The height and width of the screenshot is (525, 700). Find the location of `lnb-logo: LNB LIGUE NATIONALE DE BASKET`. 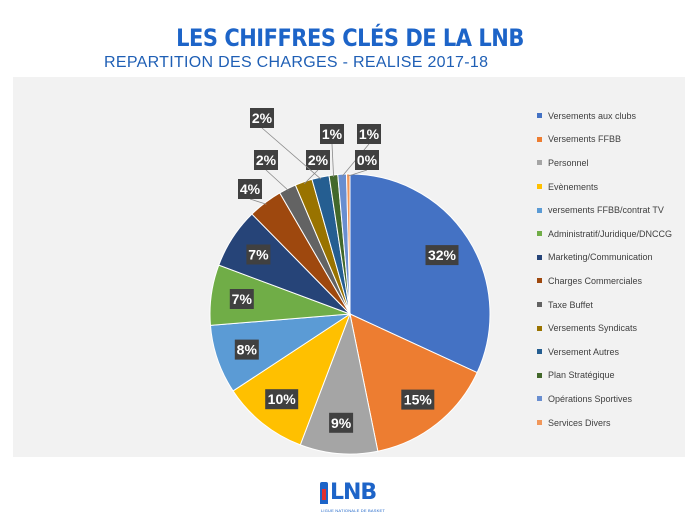

lnb-logo: LNB LIGUE NATIONALE DE BASKET is located at coordinates (353, 498).